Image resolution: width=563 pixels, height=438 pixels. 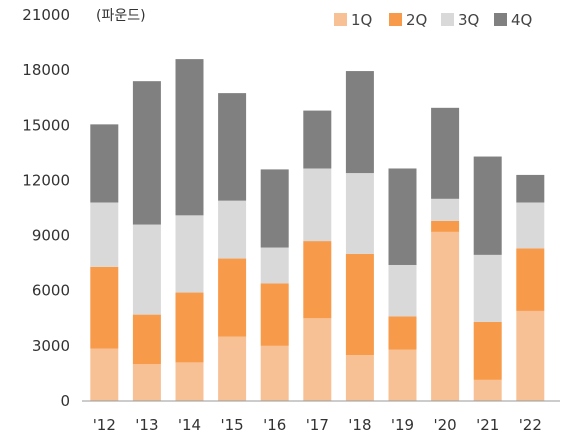 I want to click on x-axis: '12 '13 '14 '15 '16 '17 '18 '19 '20 '21 '22, so click(x=321, y=417).